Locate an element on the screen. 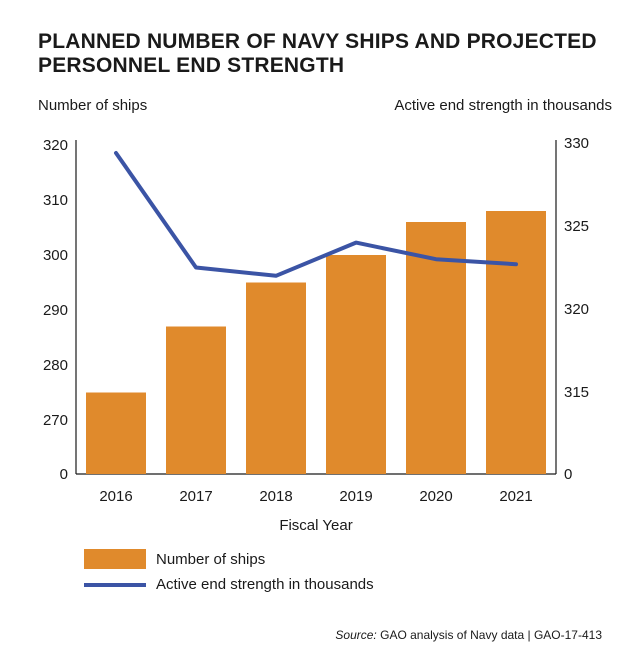 This screenshot has width=640, height=668. x-tick-label: 2019 is located at coordinates (355, 496).